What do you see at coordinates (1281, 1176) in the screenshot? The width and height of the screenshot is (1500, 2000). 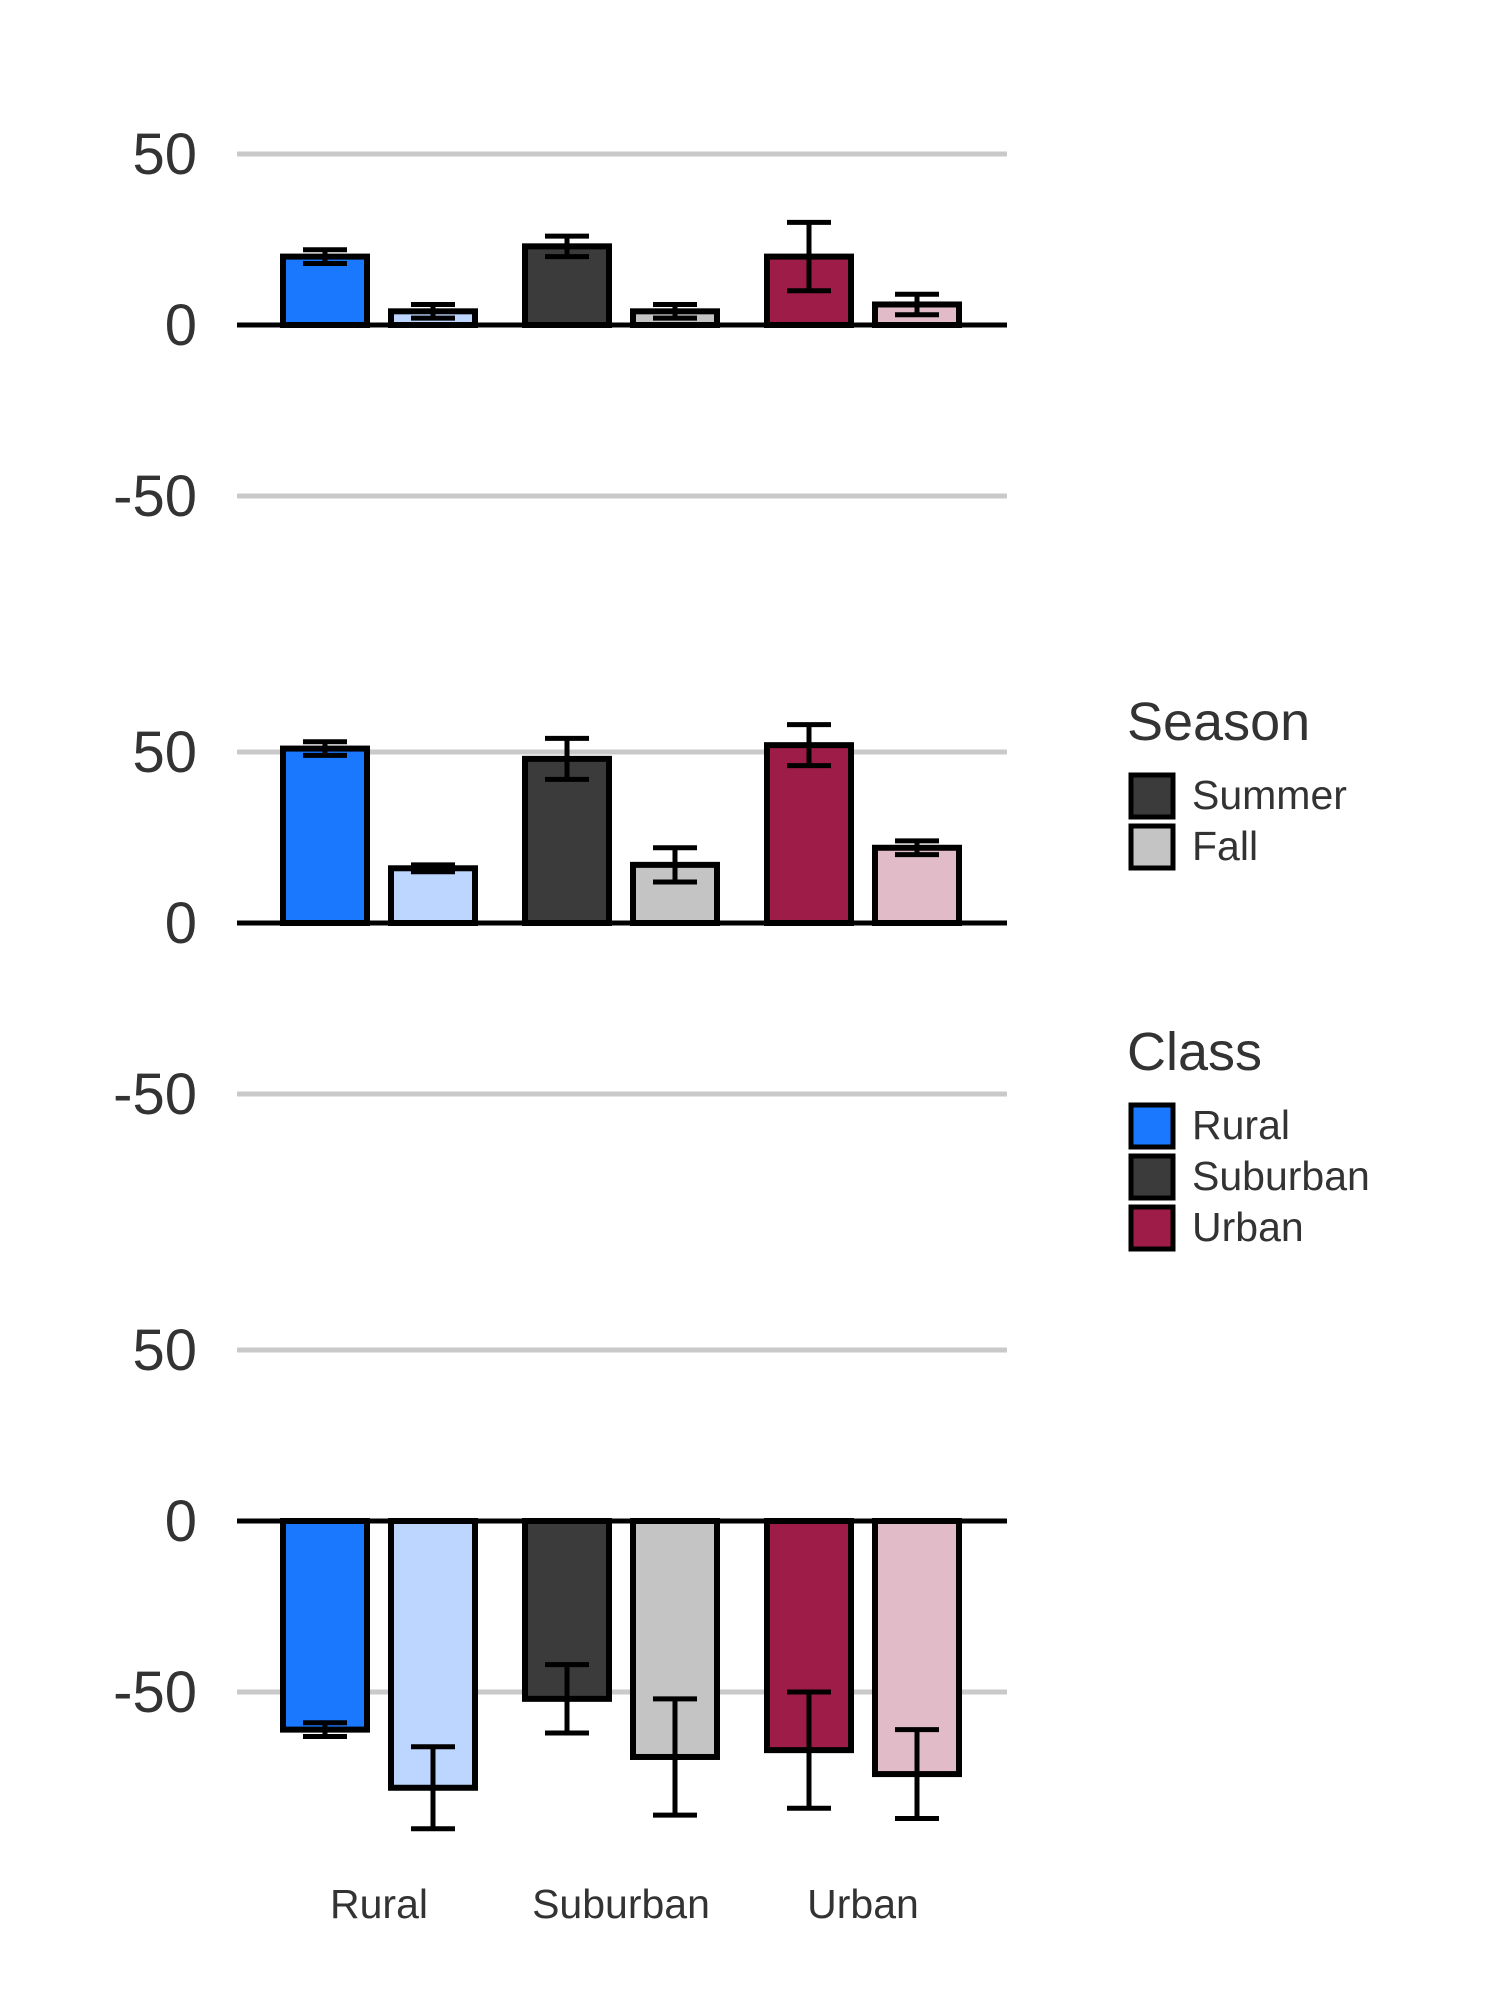 I see `legend-label: Suburban` at bounding box center [1281, 1176].